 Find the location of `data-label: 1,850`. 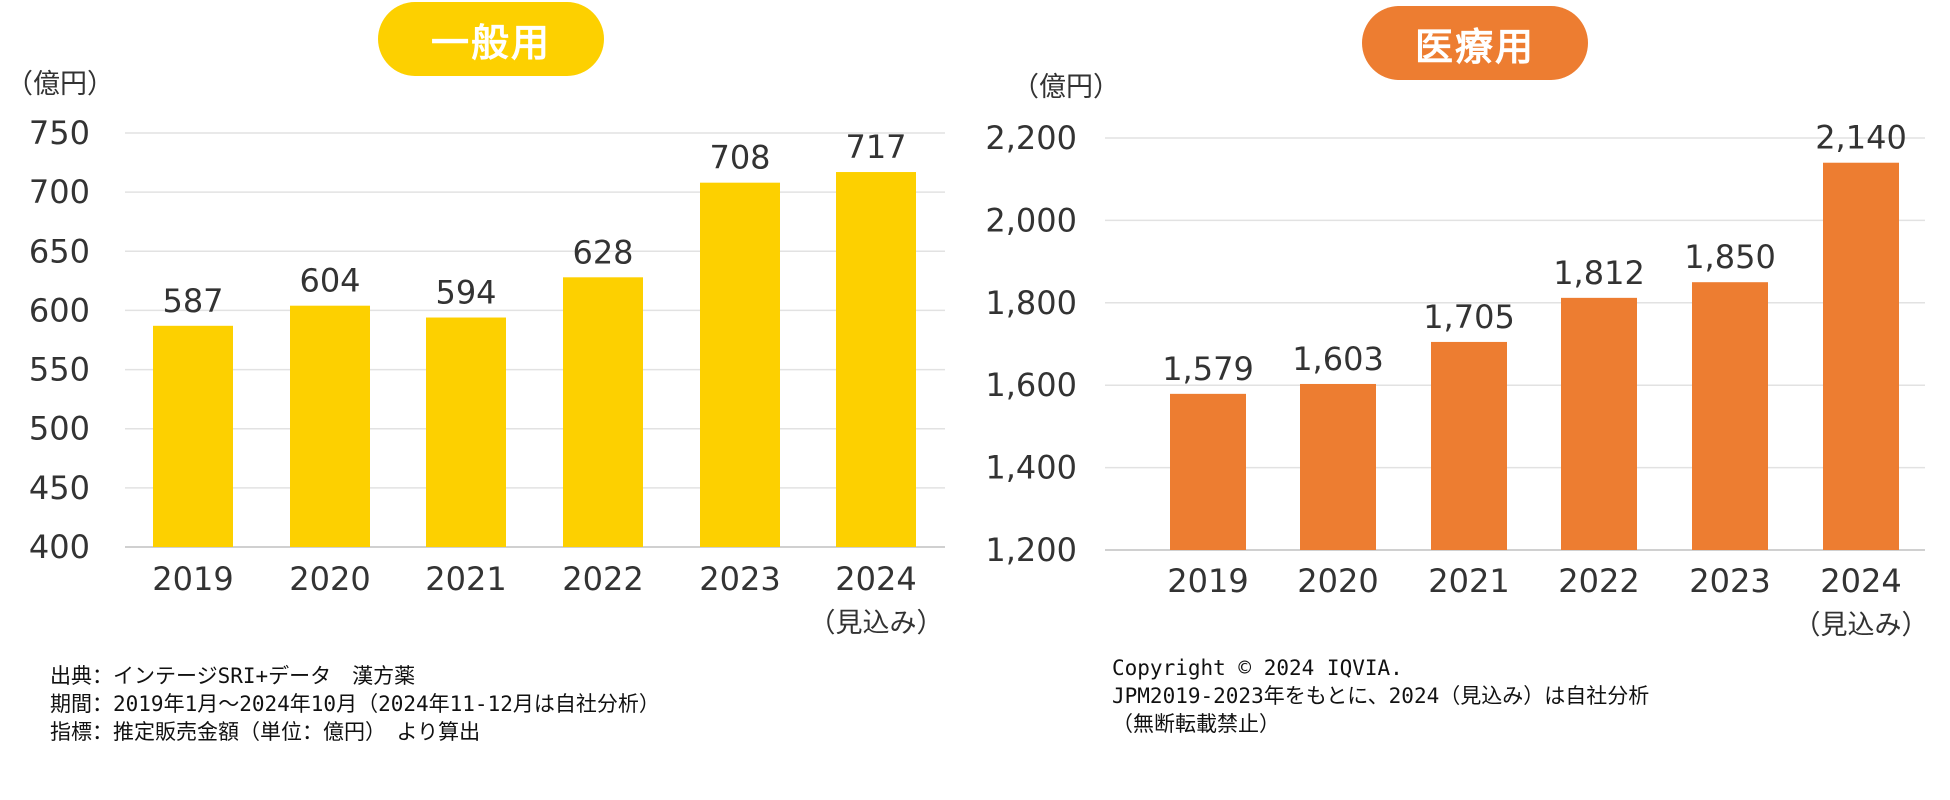

data-label: 1,850 is located at coordinates (1730, 257).